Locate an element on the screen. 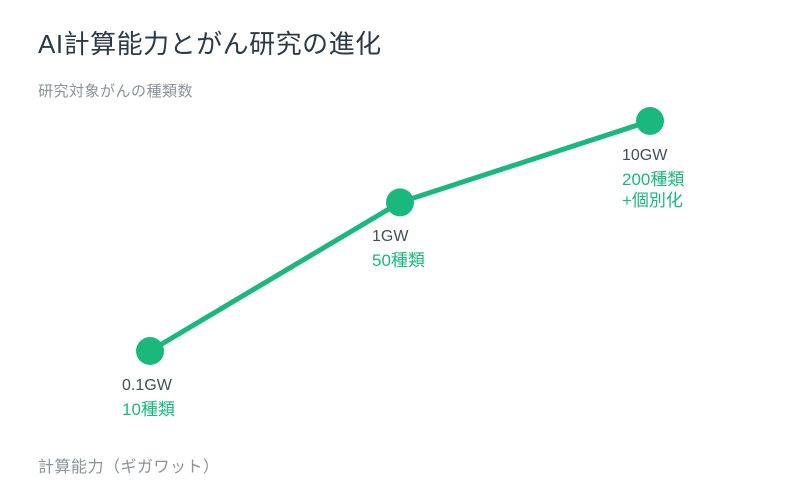  point-value-label: 200種類 +個別化 is located at coordinates (653, 190).